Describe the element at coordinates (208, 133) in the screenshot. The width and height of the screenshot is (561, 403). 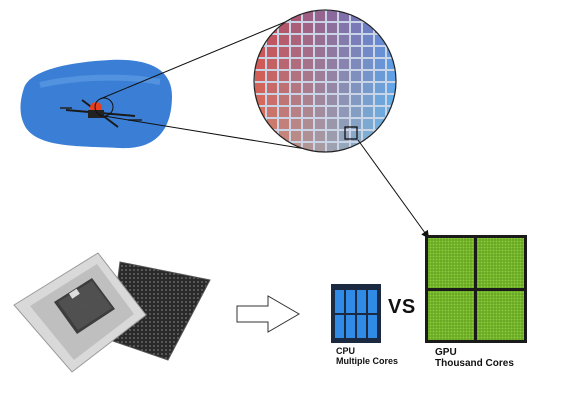
I see `zoom-line-bottom` at that location.